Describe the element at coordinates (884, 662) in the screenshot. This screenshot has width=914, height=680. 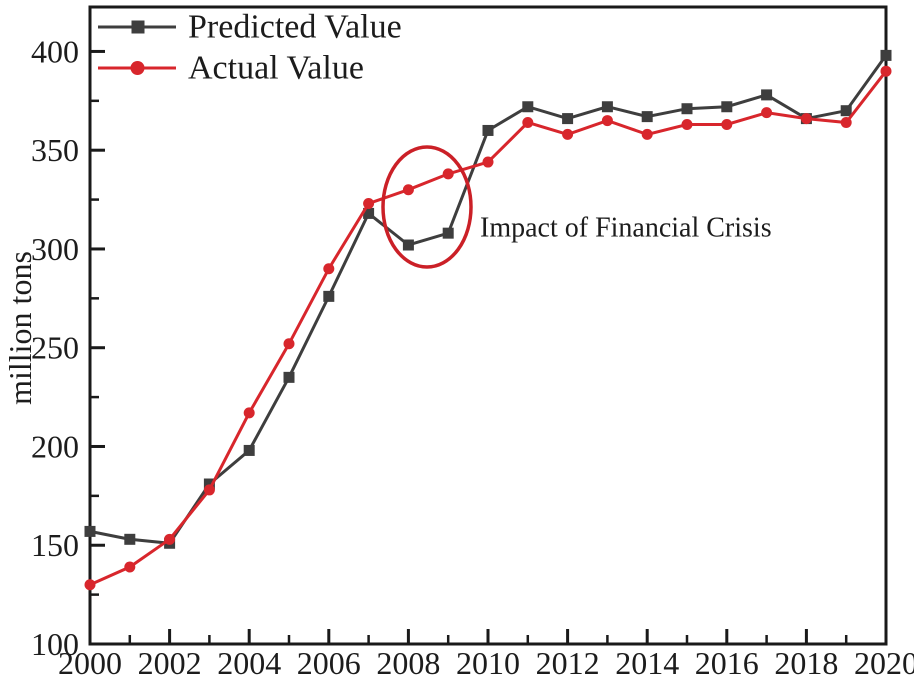
I see `x-tick-label: 2020` at that location.